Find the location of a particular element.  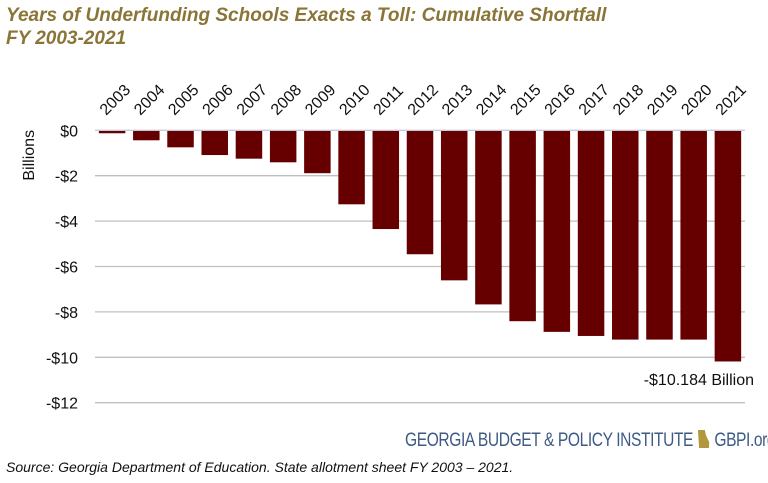

logo-url: GBPI.org is located at coordinates (741, 440).